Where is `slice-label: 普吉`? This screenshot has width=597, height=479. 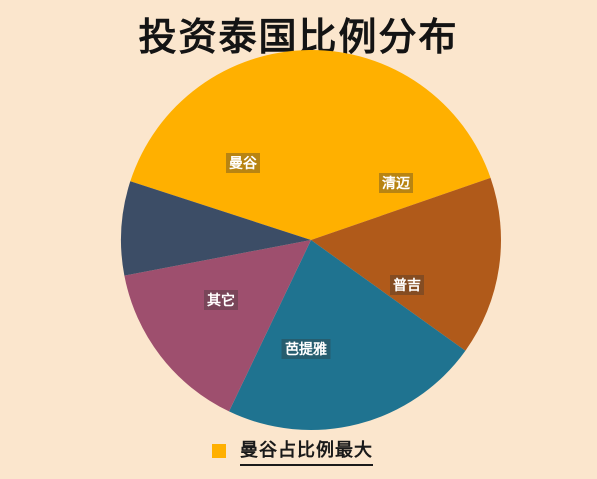
slice-label: 普吉 is located at coordinates (407, 285).